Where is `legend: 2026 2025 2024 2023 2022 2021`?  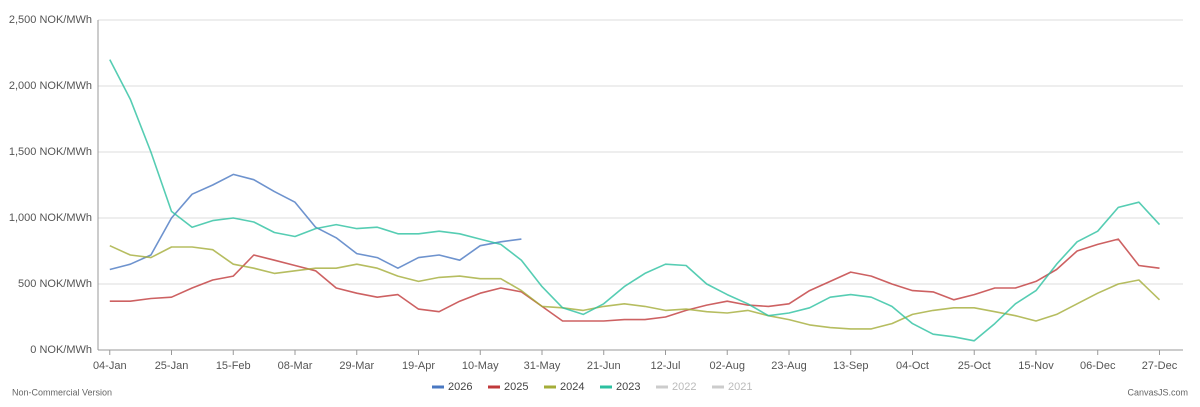 legend: 2026 2025 2024 2023 2022 2021 is located at coordinates (592, 387).